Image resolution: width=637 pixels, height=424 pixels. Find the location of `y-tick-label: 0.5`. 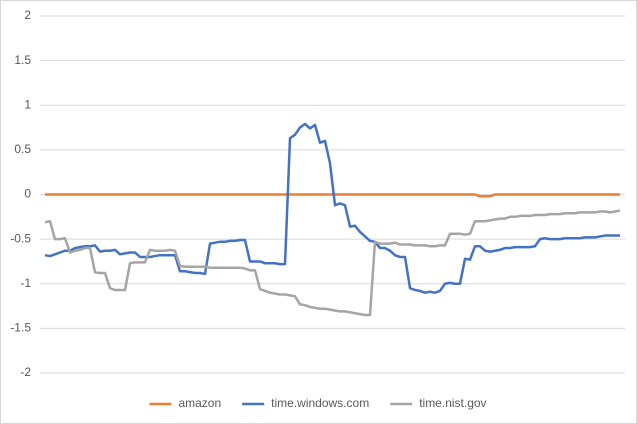

y-tick-label: 0.5 is located at coordinates (22, 149).